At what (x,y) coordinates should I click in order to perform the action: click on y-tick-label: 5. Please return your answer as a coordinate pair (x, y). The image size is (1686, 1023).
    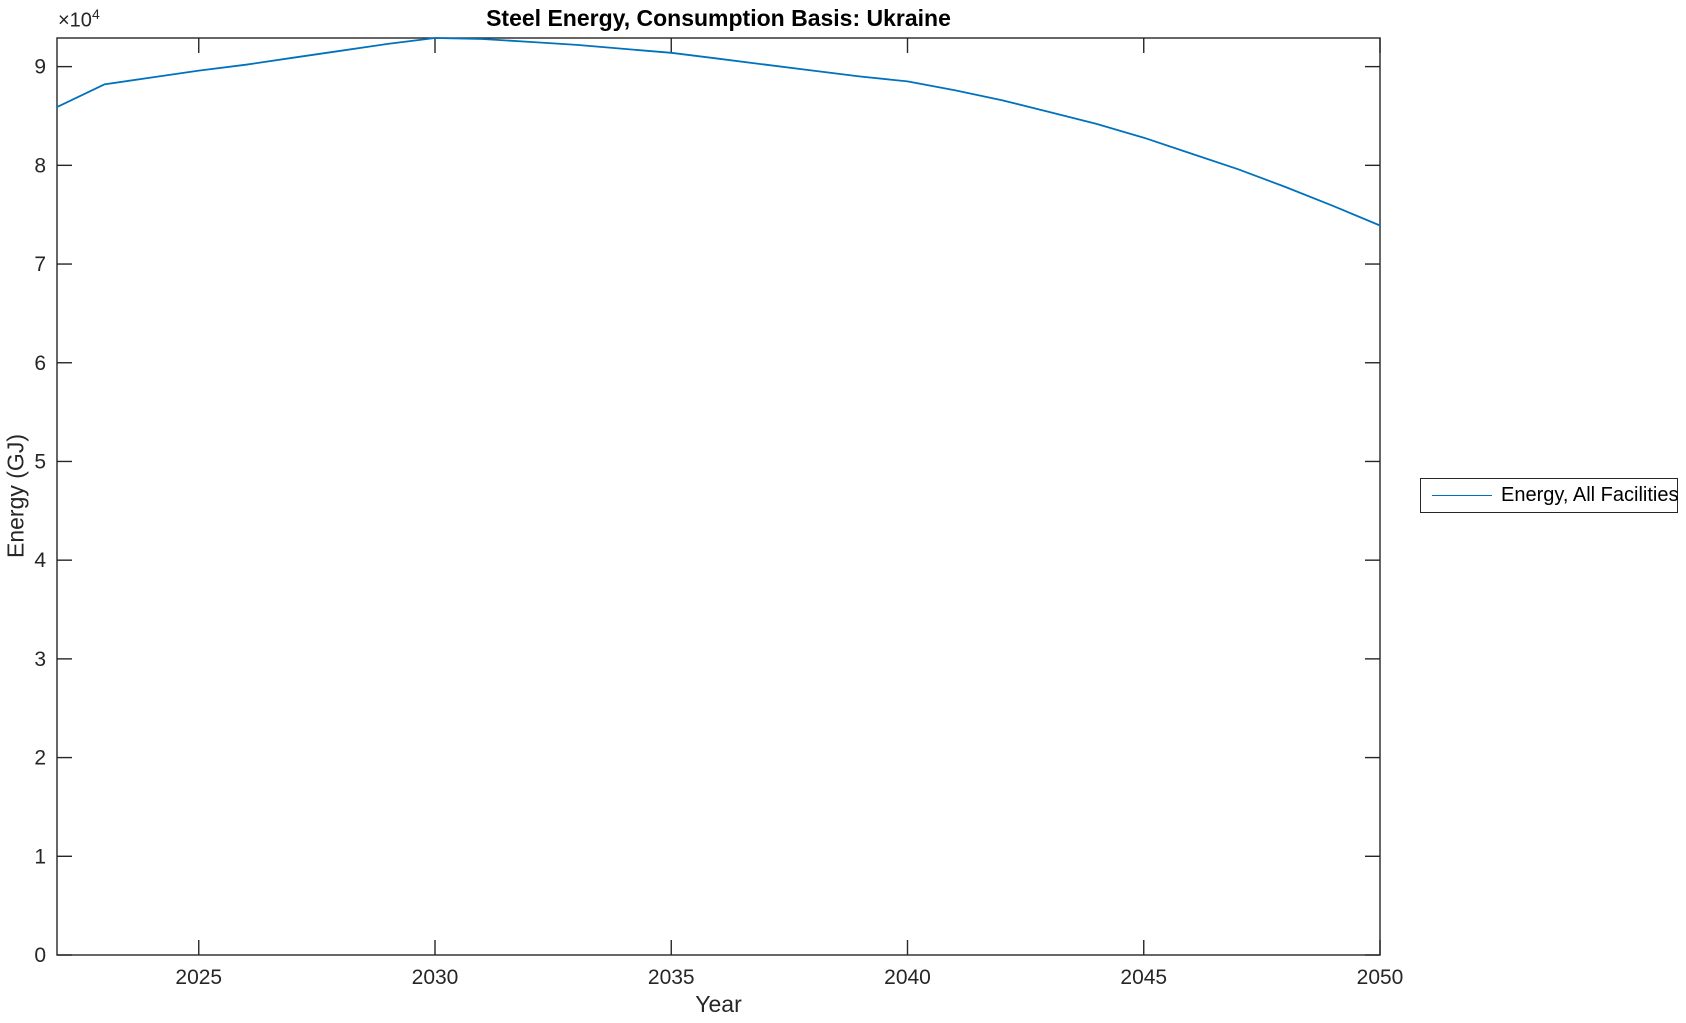
    Looking at the image, I should click on (40, 461).